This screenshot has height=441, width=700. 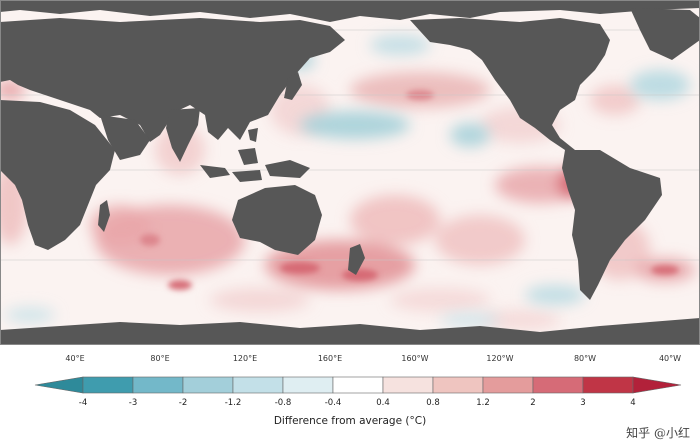 What do you see at coordinates (510, 85) in the screenshot?
I see `north-america` at bounding box center [510, 85].